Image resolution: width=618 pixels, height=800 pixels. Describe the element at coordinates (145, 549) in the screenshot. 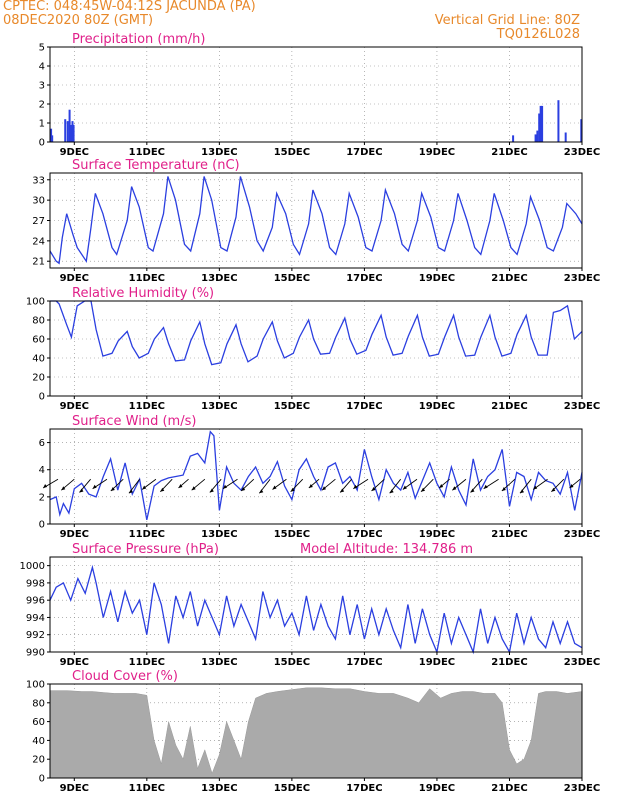

I see `panel-title: Surface Pressure (hPa)` at that location.